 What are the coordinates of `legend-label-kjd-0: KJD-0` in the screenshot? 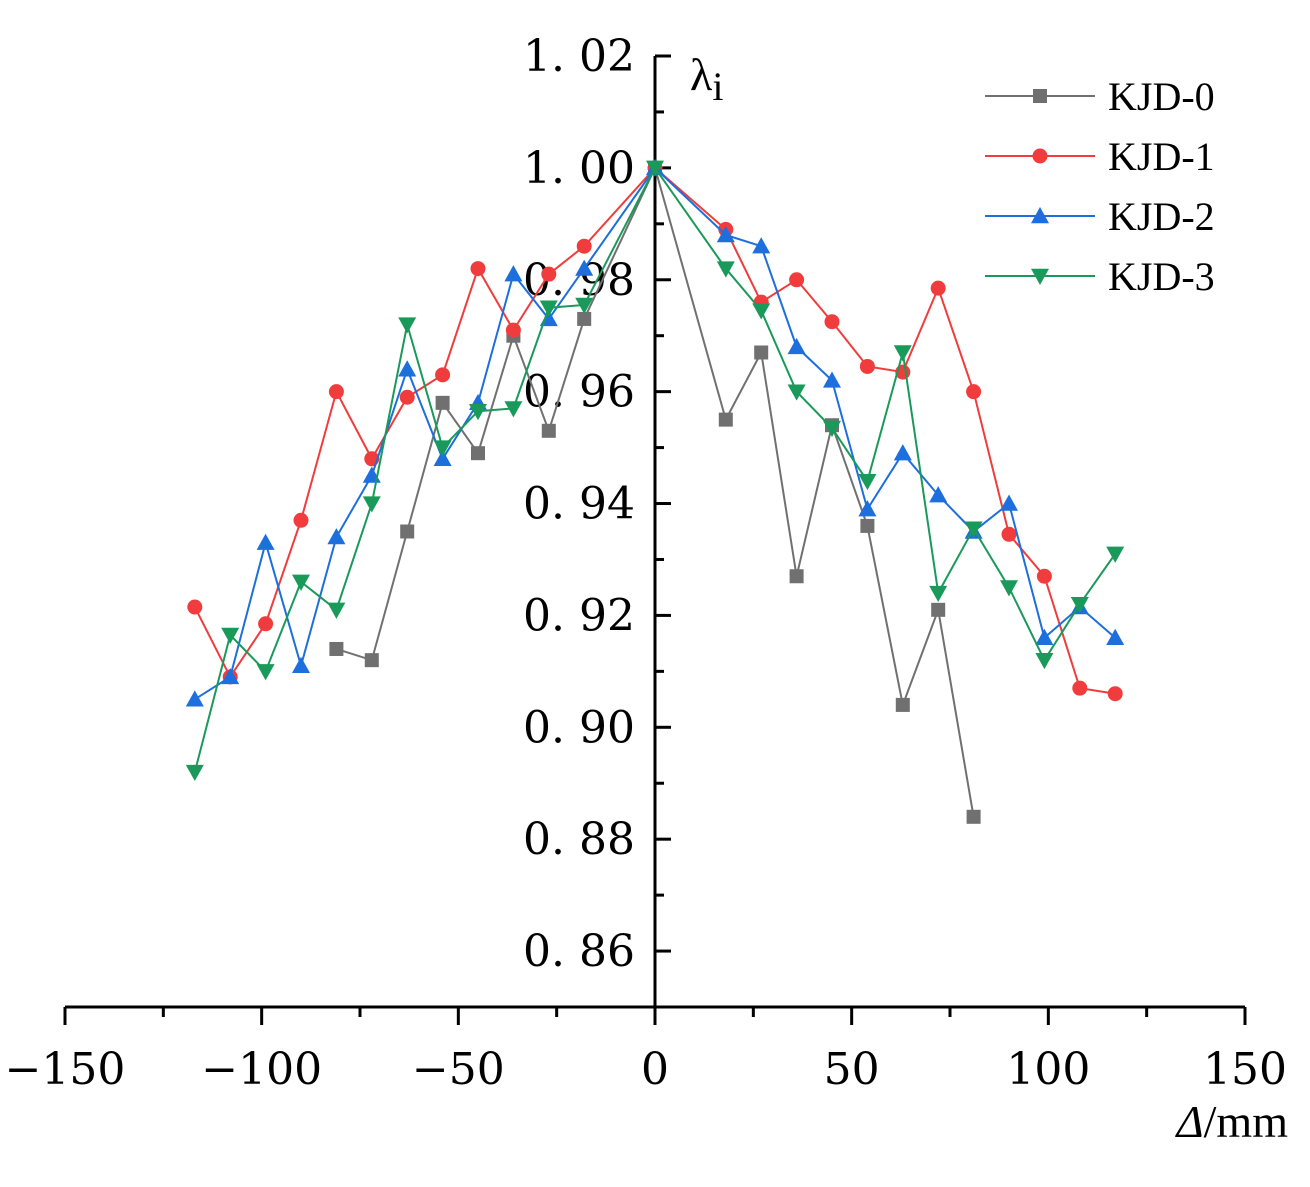 It's located at (1161, 96).